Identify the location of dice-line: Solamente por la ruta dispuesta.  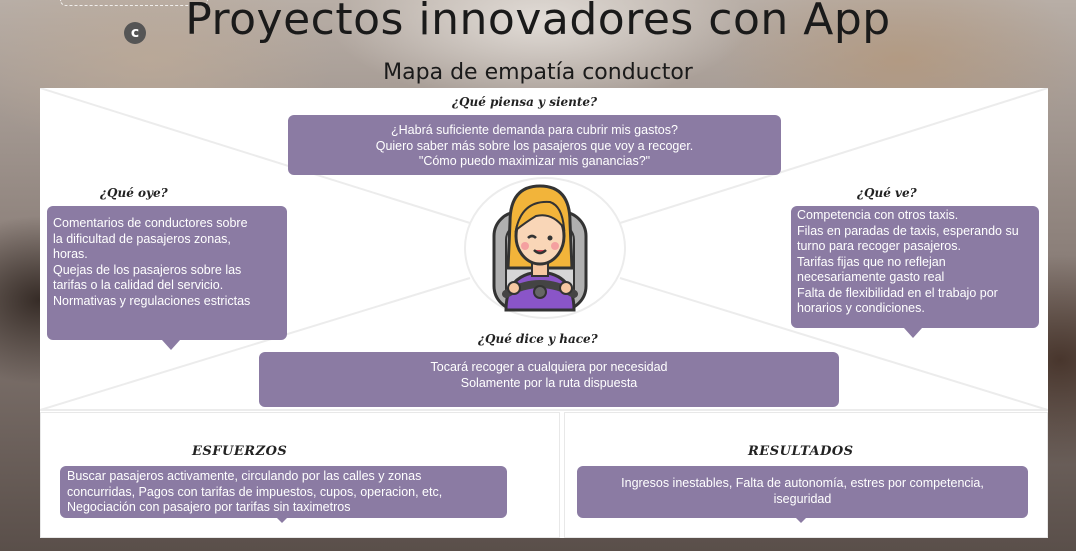
(549, 382).